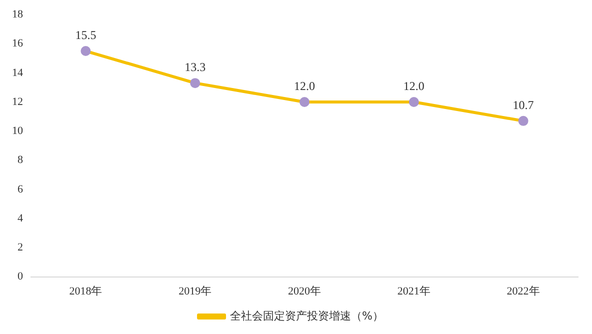 This screenshot has height=334, width=592. Describe the element at coordinates (304, 291) in the screenshot. I see `x-tick-label: 2020年` at that location.